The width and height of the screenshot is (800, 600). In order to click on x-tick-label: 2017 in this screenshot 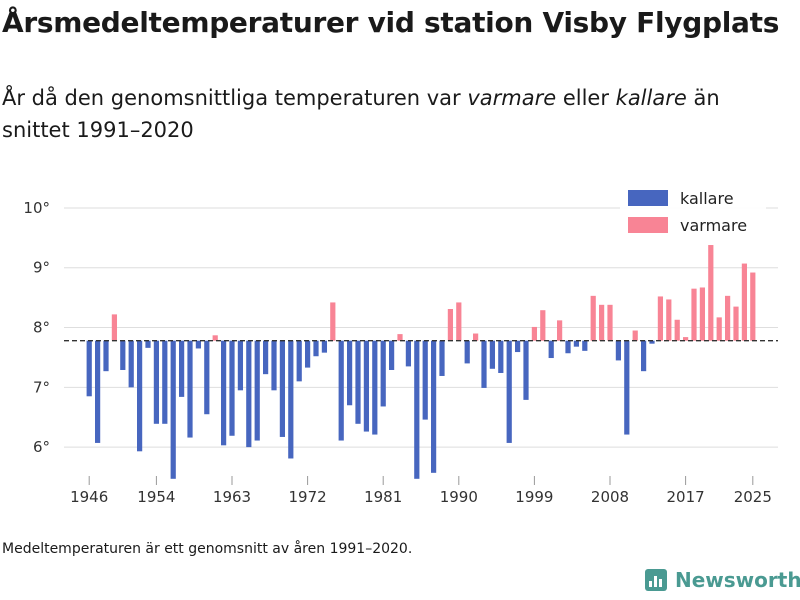, I will do `click(686, 497)`.